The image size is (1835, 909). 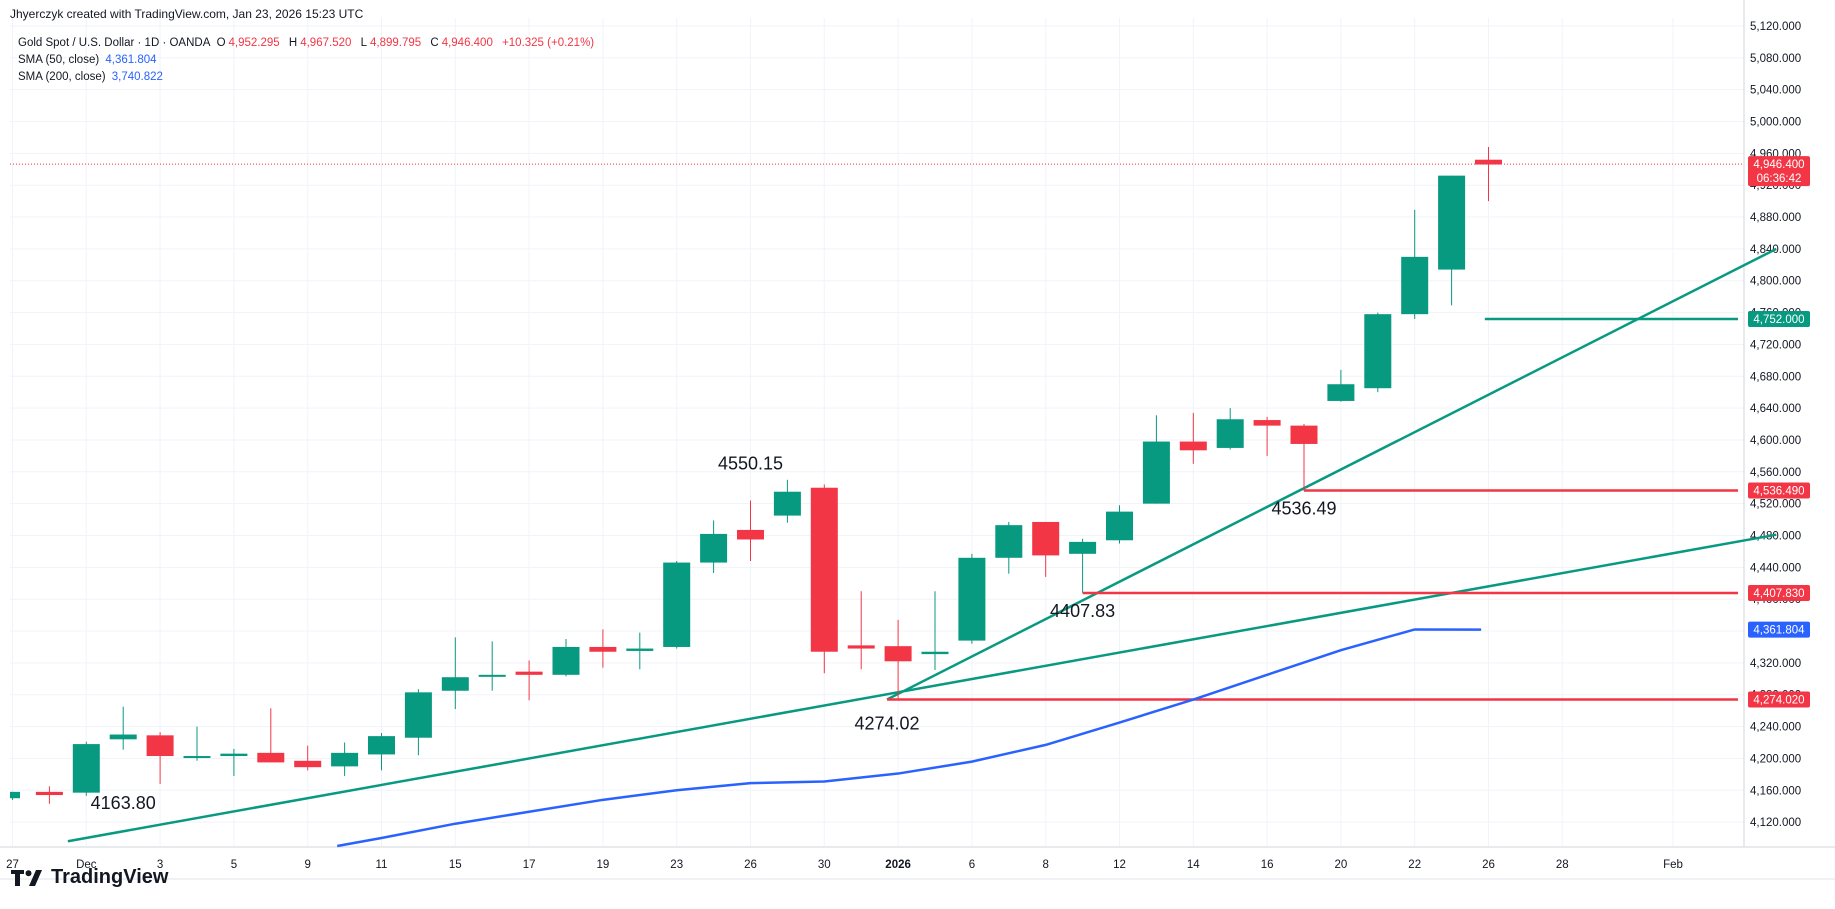 What do you see at coordinates (86, 865) in the screenshot?
I see `x-tick-label: Dec` at bounding box center [86, 865].